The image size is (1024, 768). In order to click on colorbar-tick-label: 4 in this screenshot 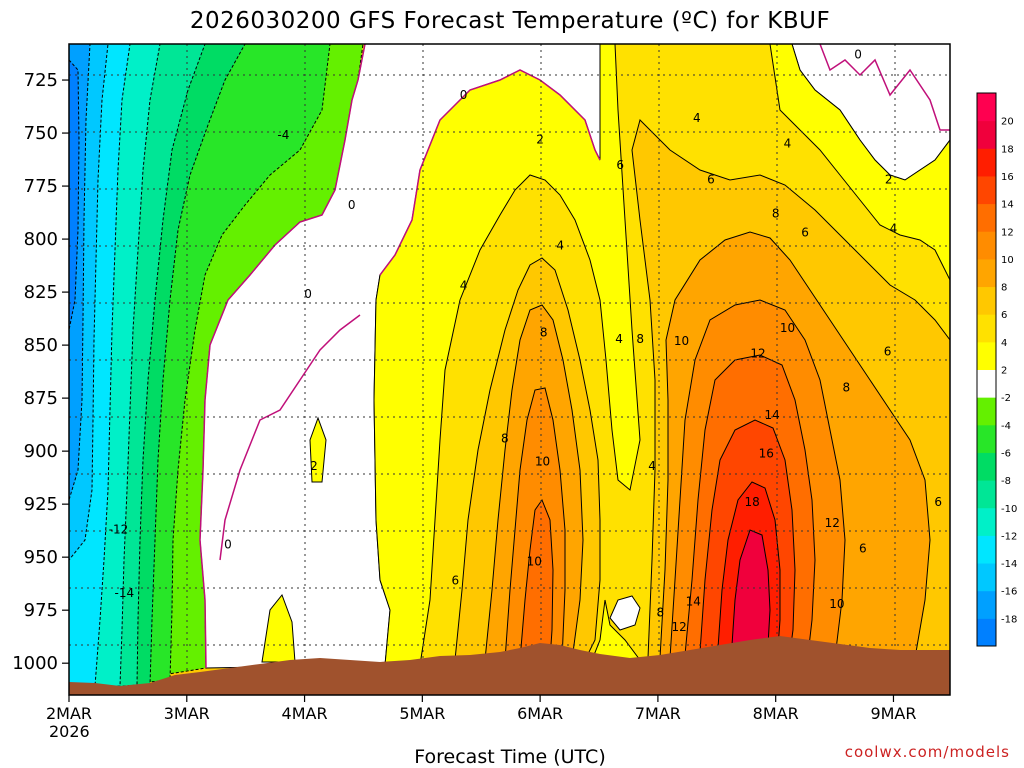, I will do `click(1004, 343)`.